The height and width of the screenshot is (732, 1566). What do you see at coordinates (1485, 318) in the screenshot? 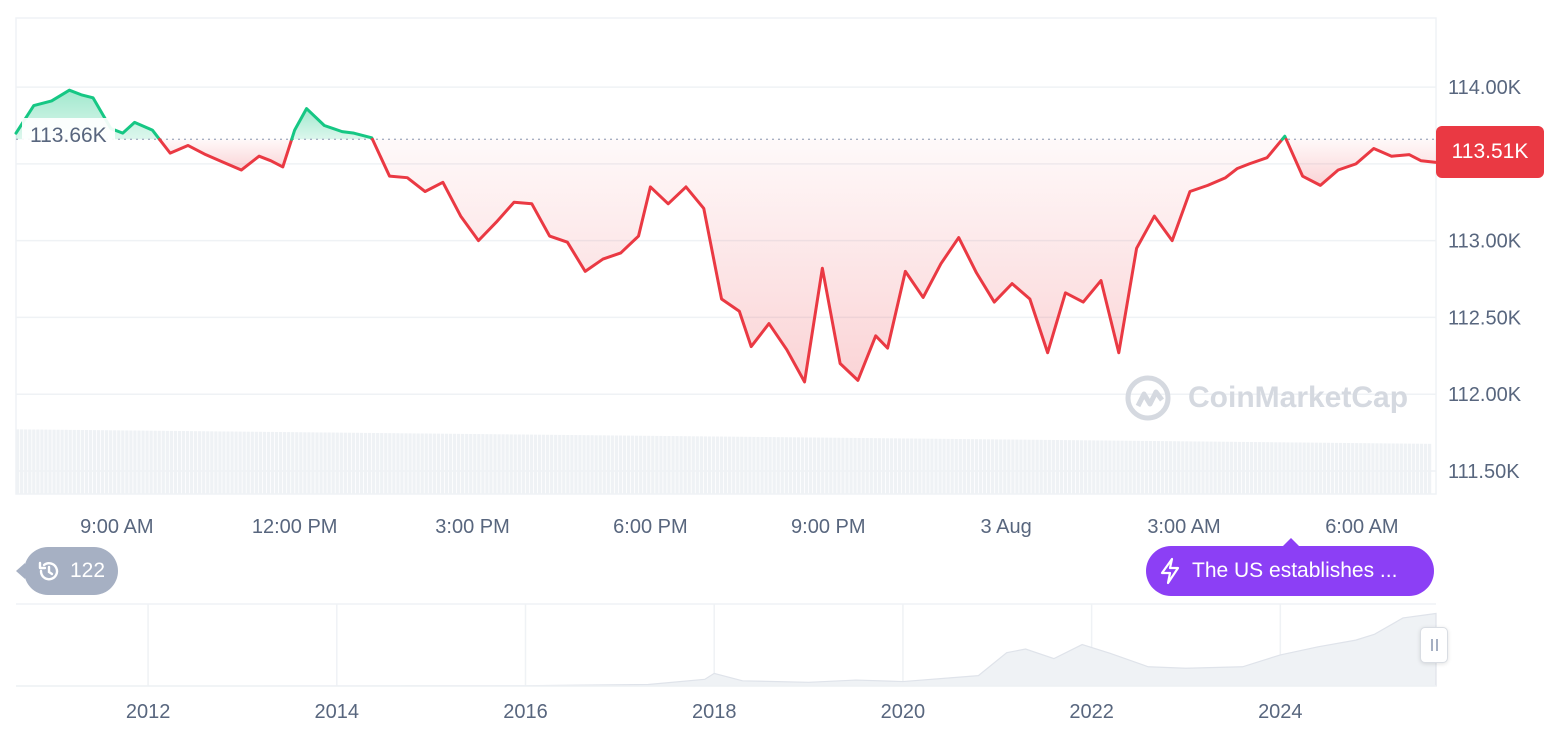
I see `y-tick-label: 112.50K` at bounding box center [1485, 318].